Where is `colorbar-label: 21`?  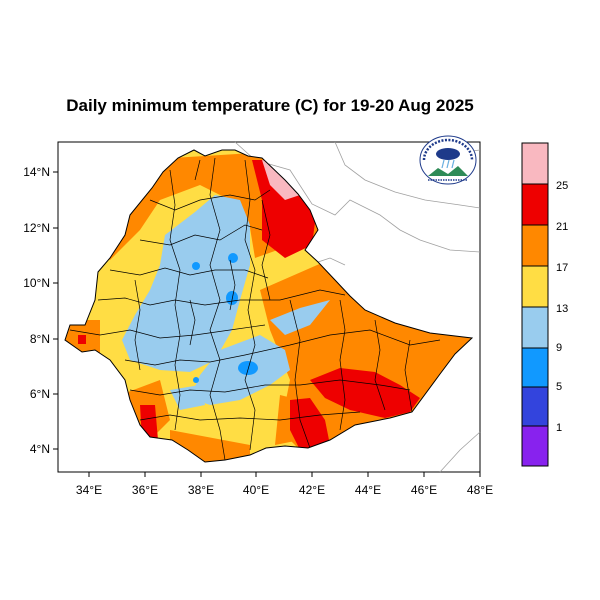
colorbar-label: 21 is located at coordinates (562, 227).